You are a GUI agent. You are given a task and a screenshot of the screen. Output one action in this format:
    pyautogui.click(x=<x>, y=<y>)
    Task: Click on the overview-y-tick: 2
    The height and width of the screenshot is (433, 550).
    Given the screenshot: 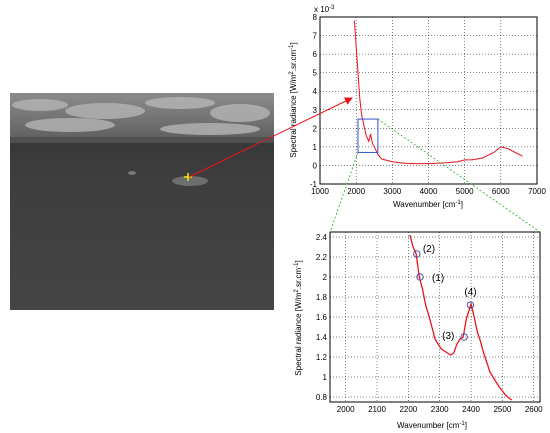 What is the action you would take?
    pyautogui.click(x=315, y=128)
    